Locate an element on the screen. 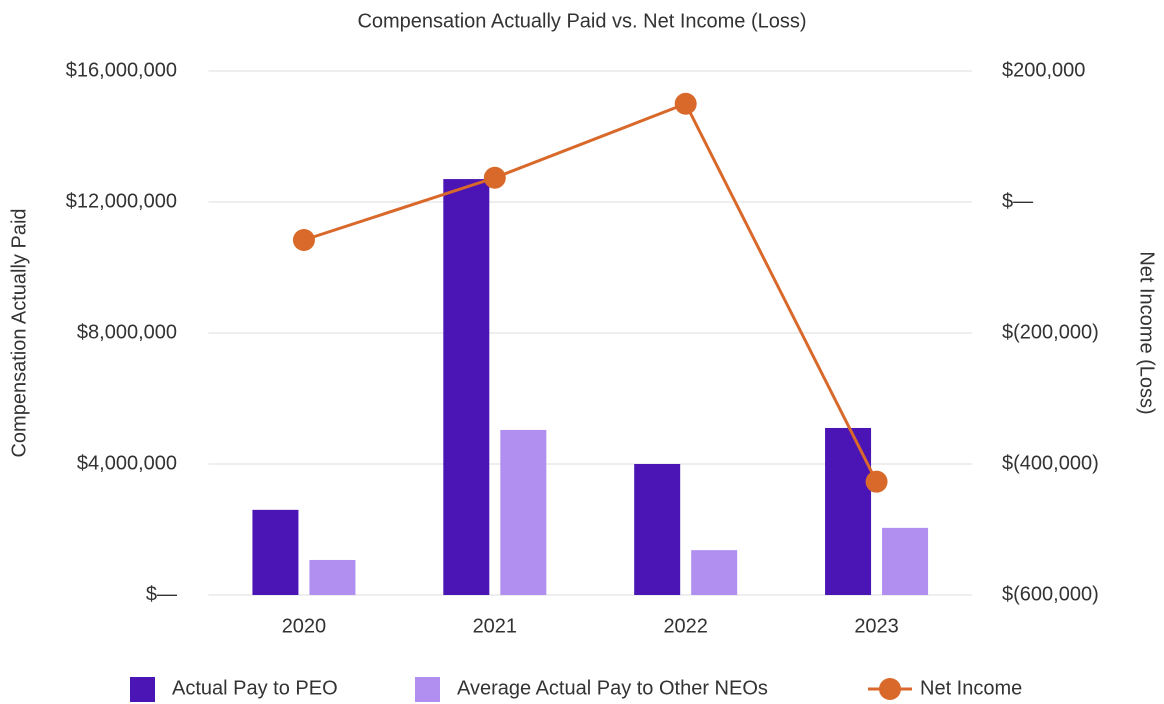 The image size is (1164, 704). legend-label: Net Income is located at coordinates (971, 688).